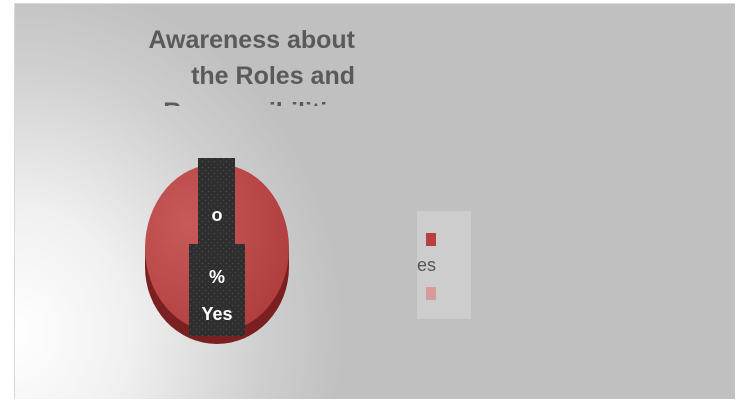  Describe the element at coordinates (216, 203) in the screenshot. I see `data-label-box-top` at that location.